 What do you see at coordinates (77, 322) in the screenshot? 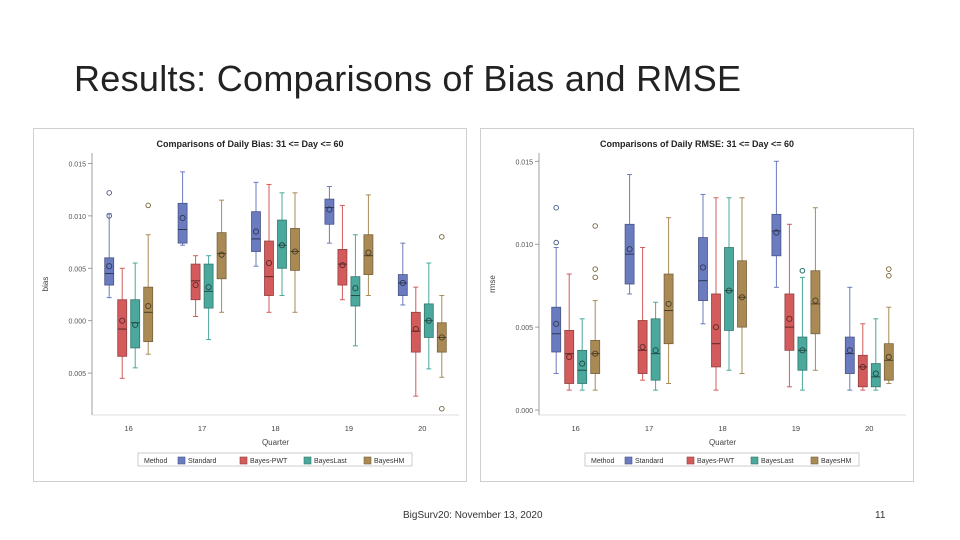
I see `y-tick-label: 0.000` at bounding box center [77, 322].